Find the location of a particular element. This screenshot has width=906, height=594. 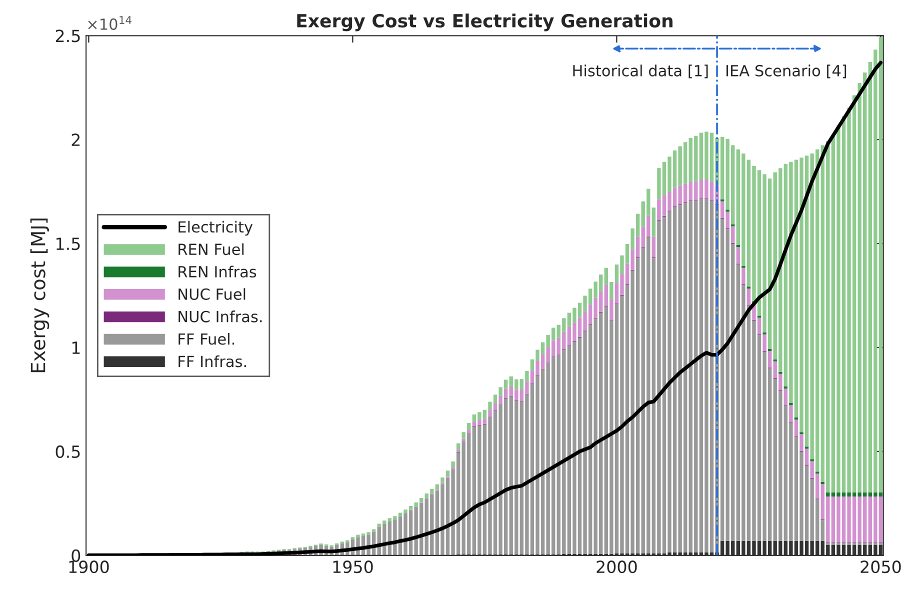

legend-label: FF Infras. is located at coordinates (212, 361).